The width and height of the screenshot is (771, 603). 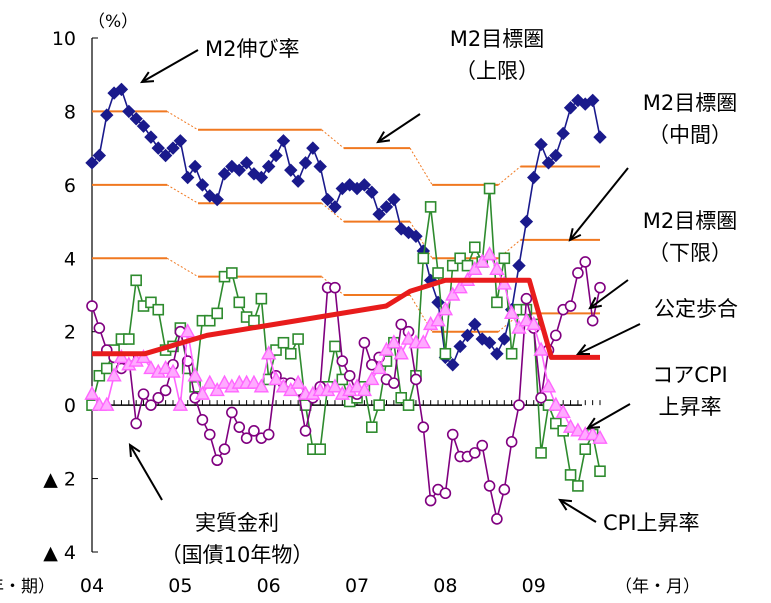 I want to click on y-tick-label: 6, so click(x=70, y=186).